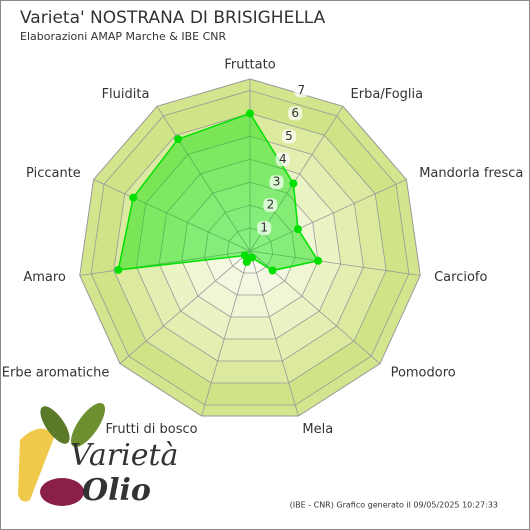 This screenshot has height=530, width=530. Describe the element at coordinates (36, 465) in the screenshot. I see `logo-shape` at that location.